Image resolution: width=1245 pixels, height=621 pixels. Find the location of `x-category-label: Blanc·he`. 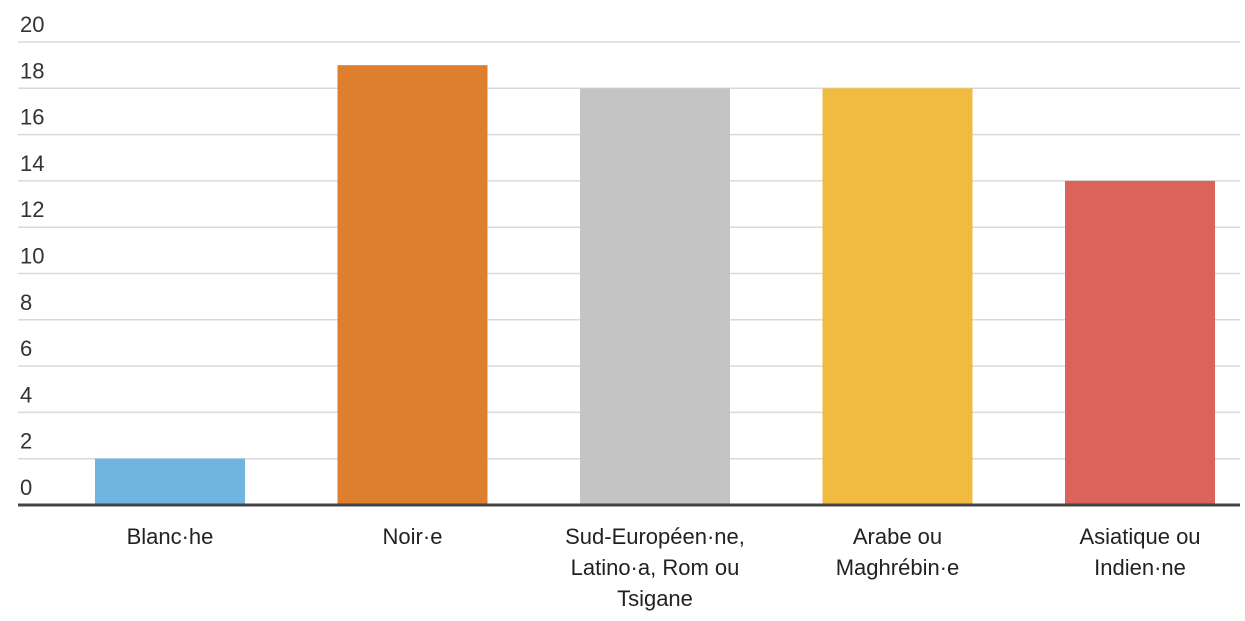

x-category-label: Blanc·he is located at coordinates (170, 536).